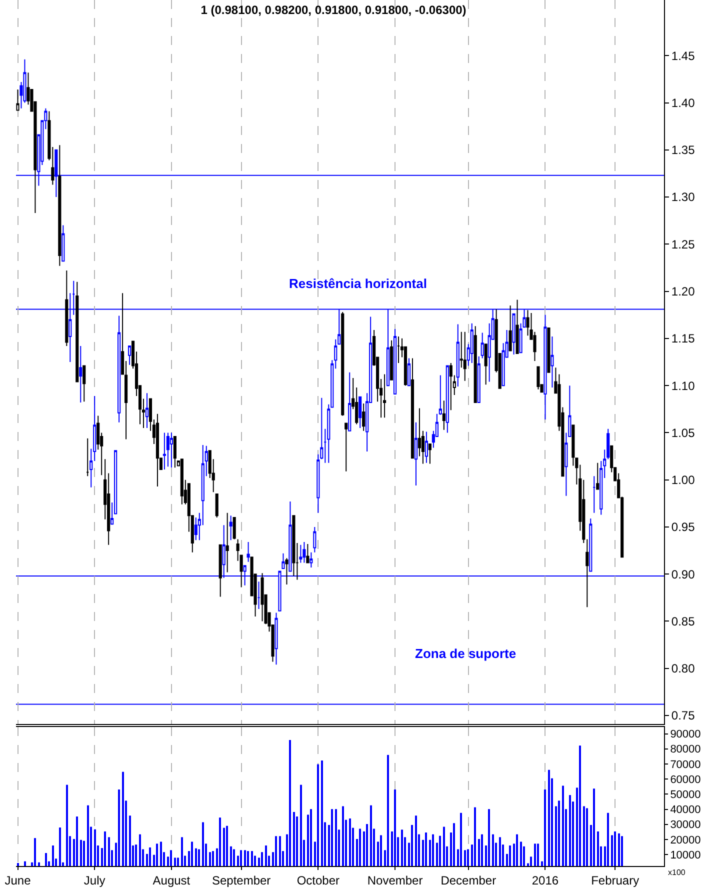 The image size is (702, 891). I want to click on y-tick-label: 90000, so click(685, 734).